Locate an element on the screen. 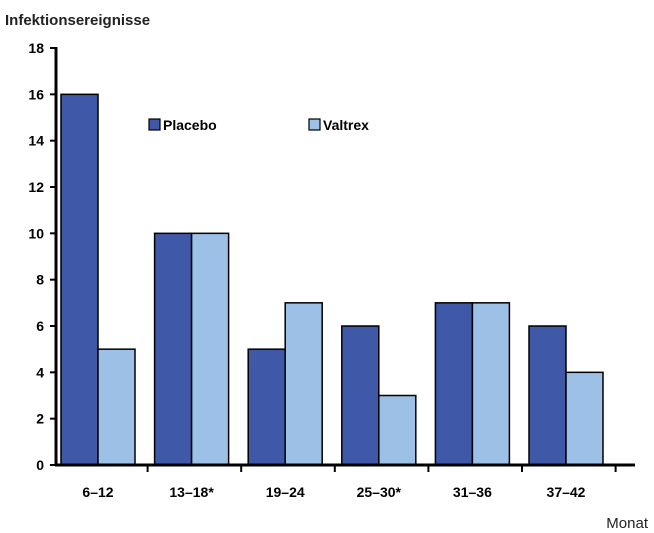 The image size is (654, 533). x-tick-label: 37–42 is located at coordinates (566, 492).